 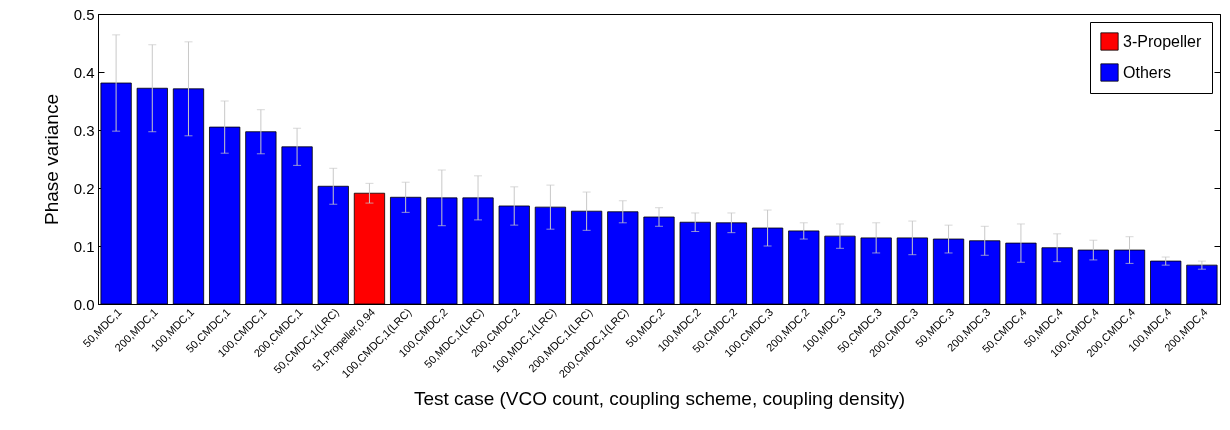 What do you see at coordinates (84, 188) in the screenshot?
I see `y-tick-label: 0.2` at bounding box center [84, 188].